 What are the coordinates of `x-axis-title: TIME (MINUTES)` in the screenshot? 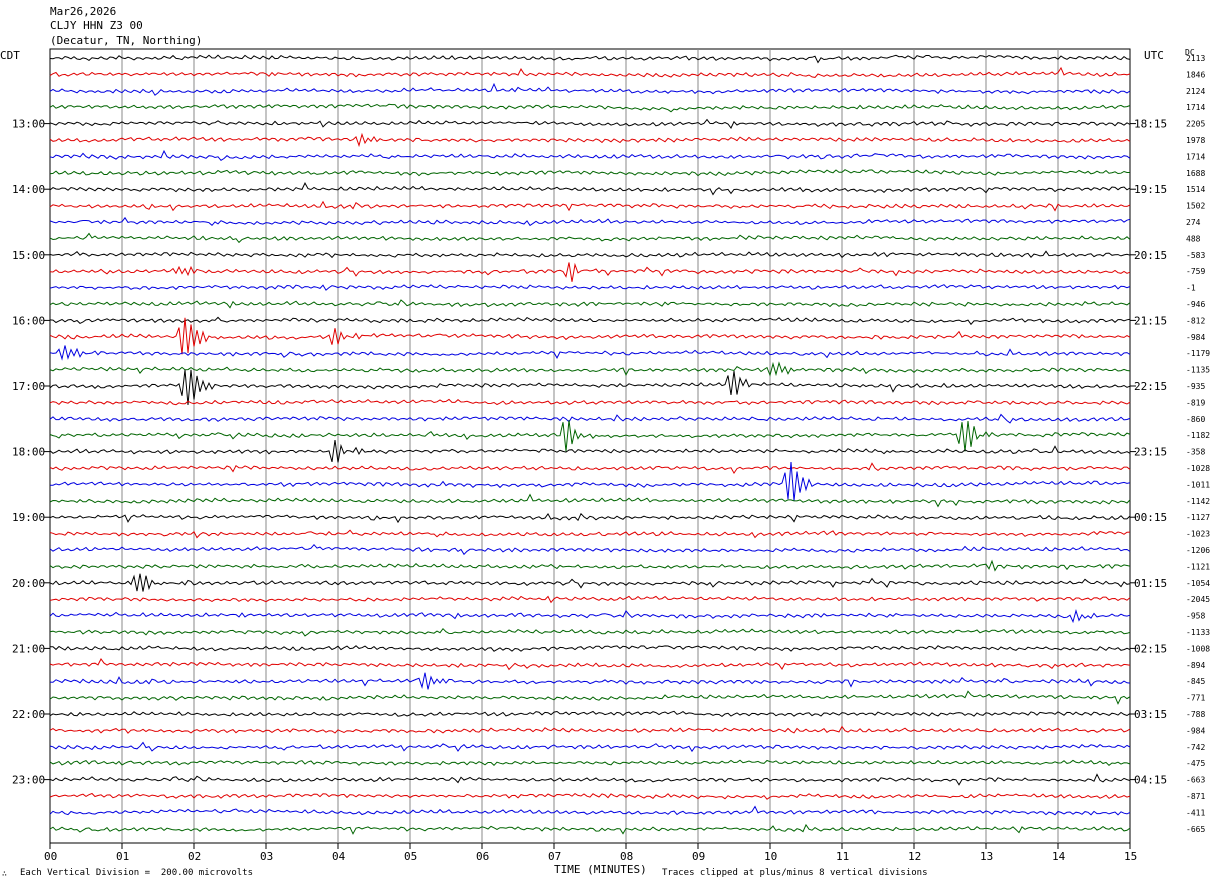 It's located at (600, 869).